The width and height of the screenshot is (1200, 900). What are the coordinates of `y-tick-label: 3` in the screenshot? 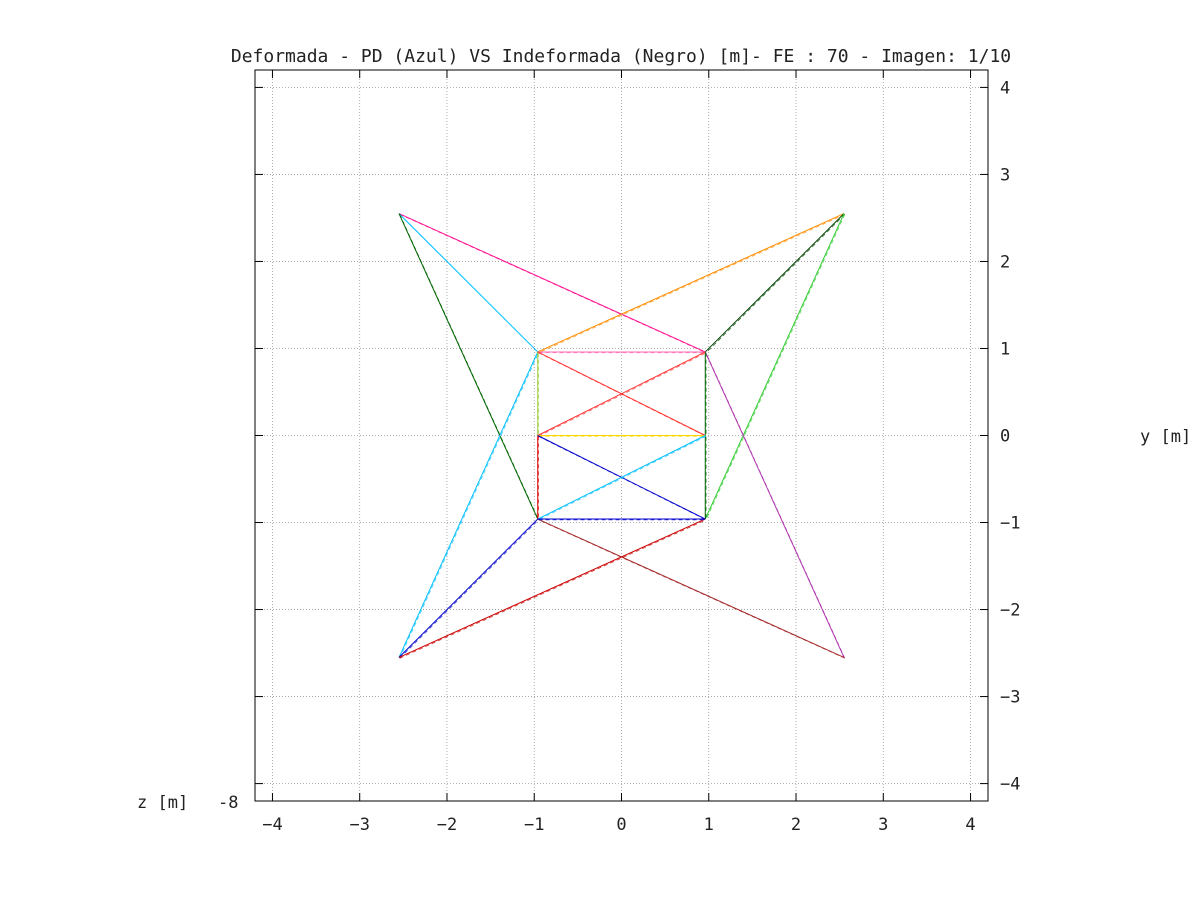 It's located at (1005, 175).